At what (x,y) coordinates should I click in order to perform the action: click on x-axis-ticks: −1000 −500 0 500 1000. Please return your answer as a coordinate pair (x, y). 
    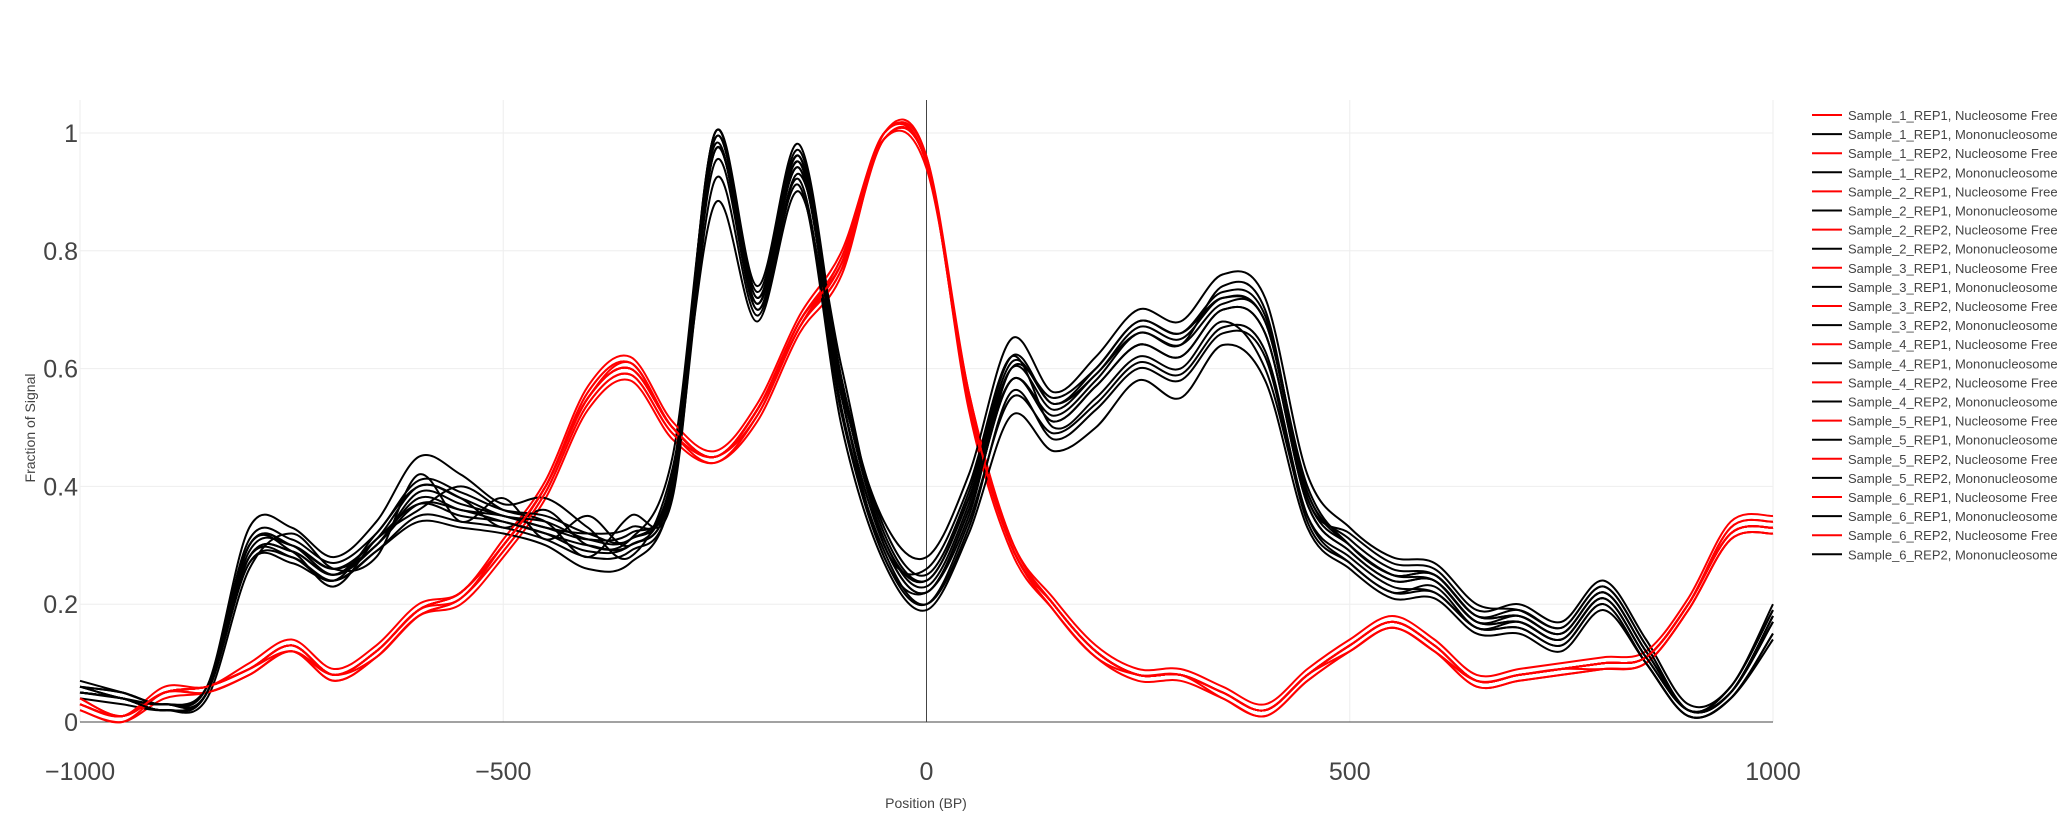
    Looking at the image, I should click on (923, 772).